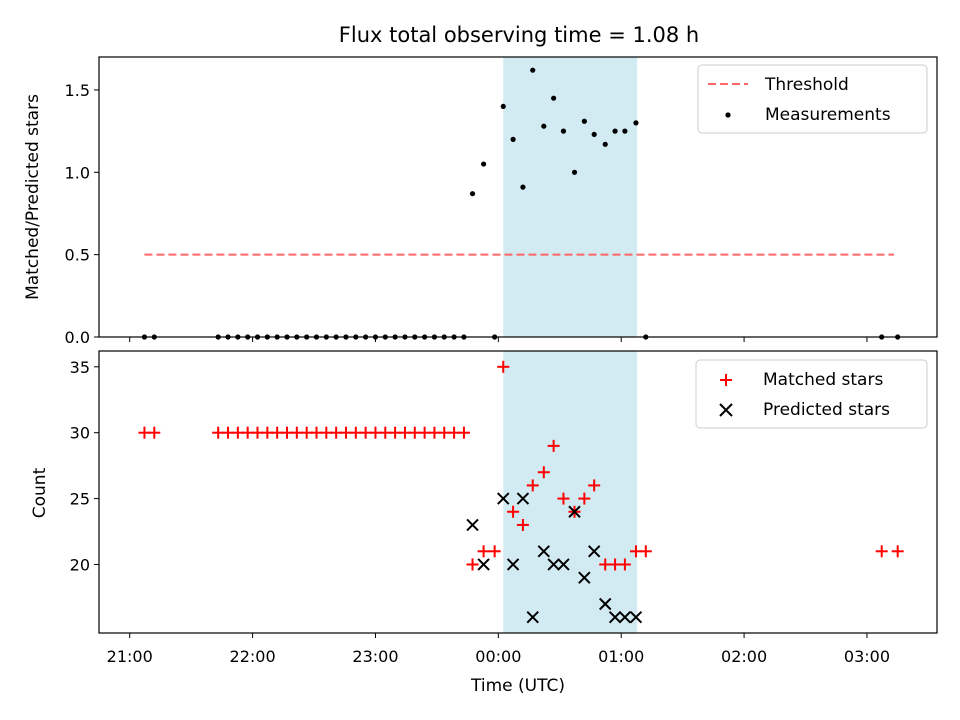 Image resolution: width=960 pixels, height=720 pixels. What do you see at coordinates (77, 90) in the screenshot?
I see `top-ytick-label: 1.5` at bounding box center [77, 90].